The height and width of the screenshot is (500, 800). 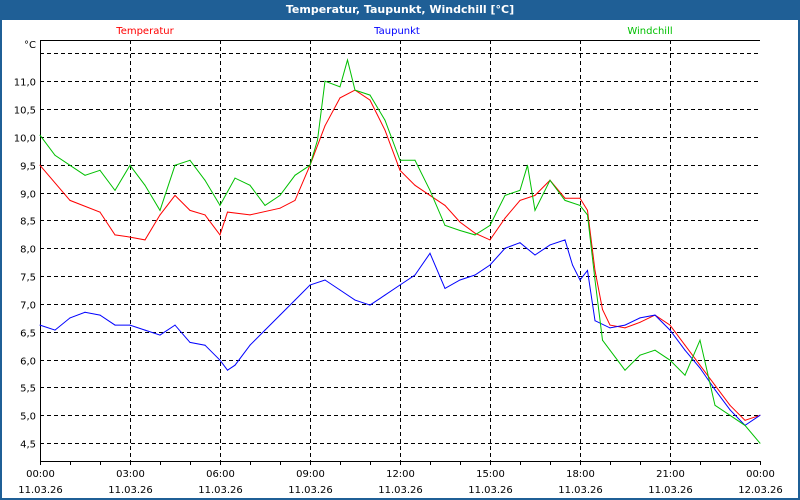 I want to click on y-tick-label: 11,0, so click(x=25, y=83).